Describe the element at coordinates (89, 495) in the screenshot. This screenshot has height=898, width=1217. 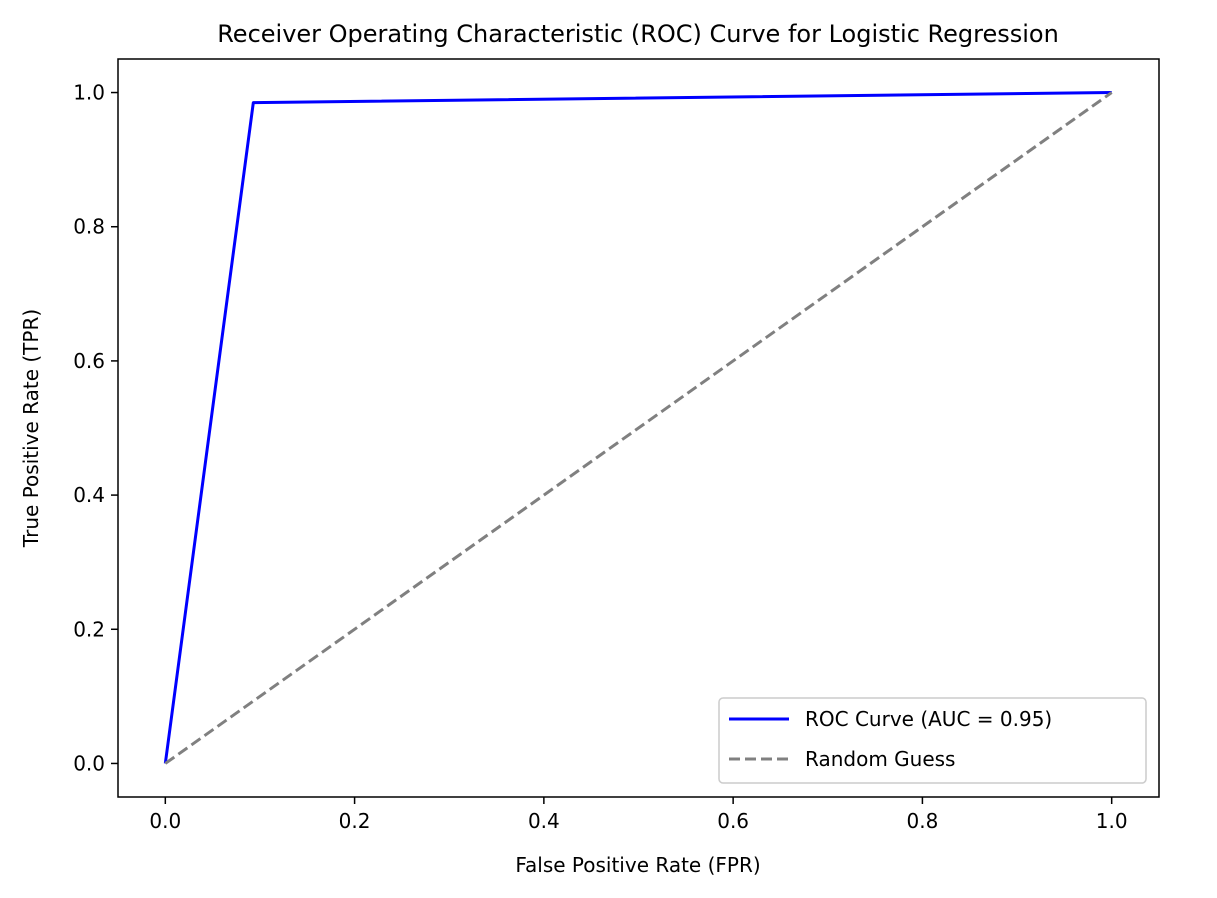
I see `y-tick-label: 0.4` at that location.